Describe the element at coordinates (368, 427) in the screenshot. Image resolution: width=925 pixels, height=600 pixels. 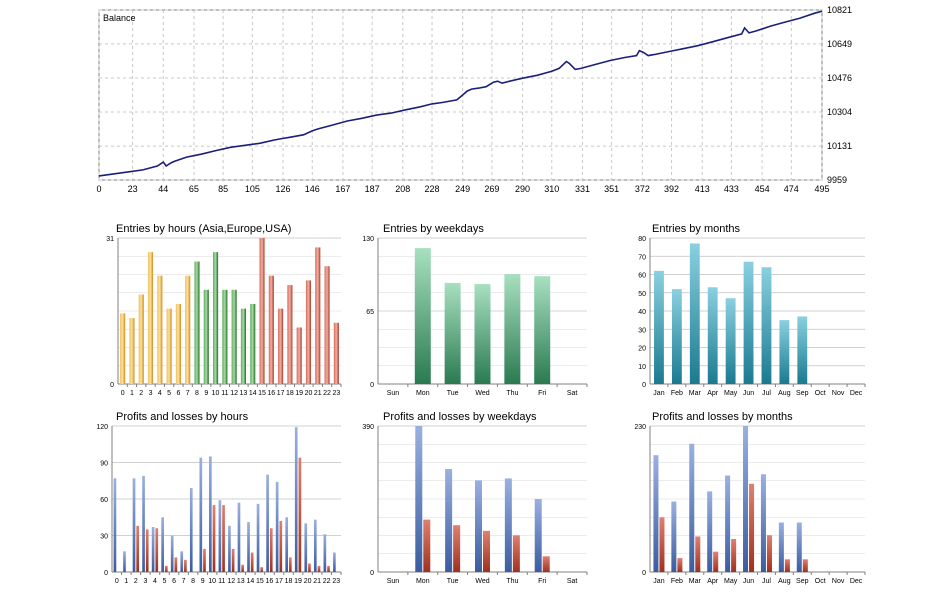
I see `profits-losses-by-weekdays-y-tick: 390` at that location.